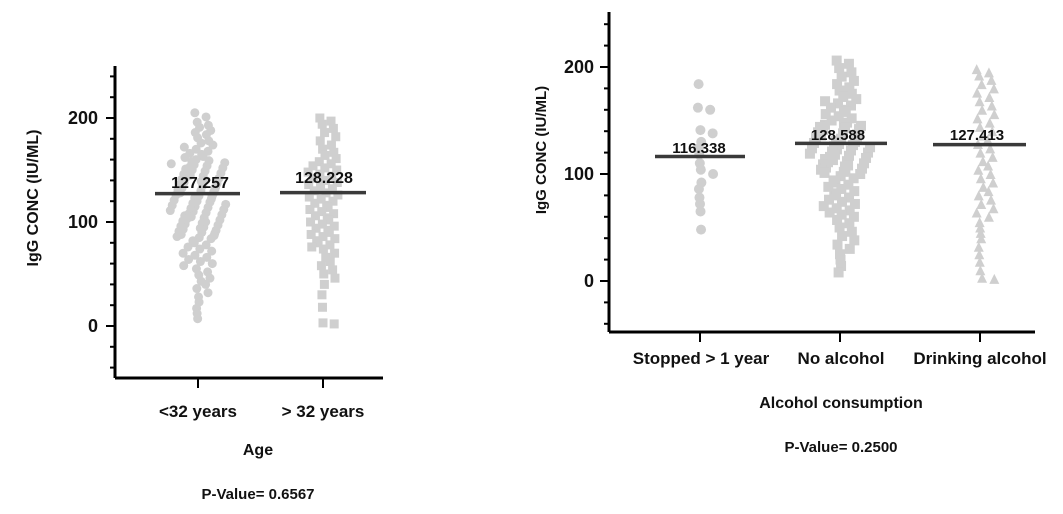  I want to click on right-means: 116.338 128.588 127.413, so click(840, 143).